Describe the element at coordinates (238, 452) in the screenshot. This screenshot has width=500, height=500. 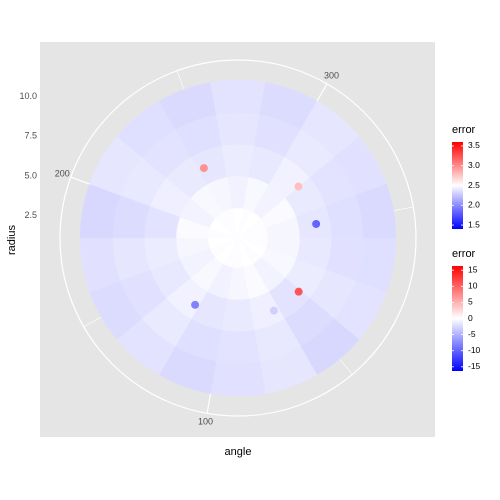
I see `x-axis-title: angle` at that location.